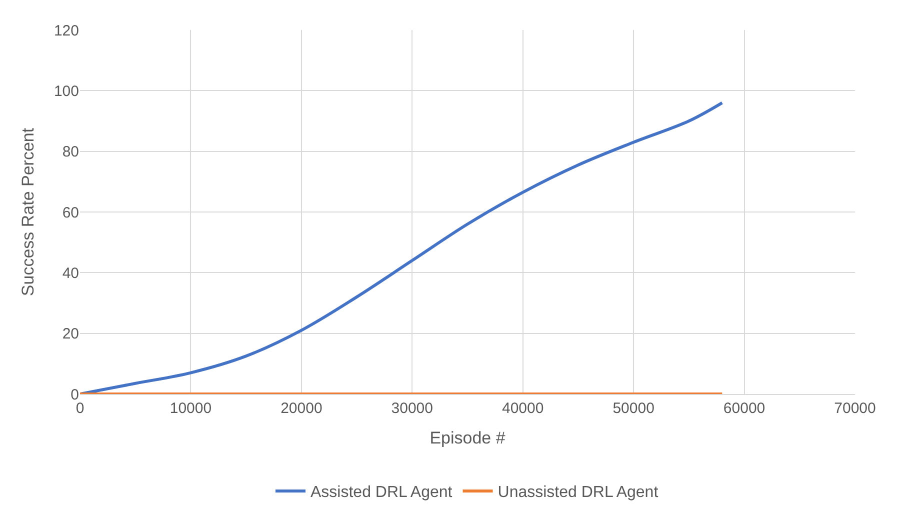  Describe the element at coordinates (412, 408) in the screenshot. I see `x-tick-label: 30000` at that location.